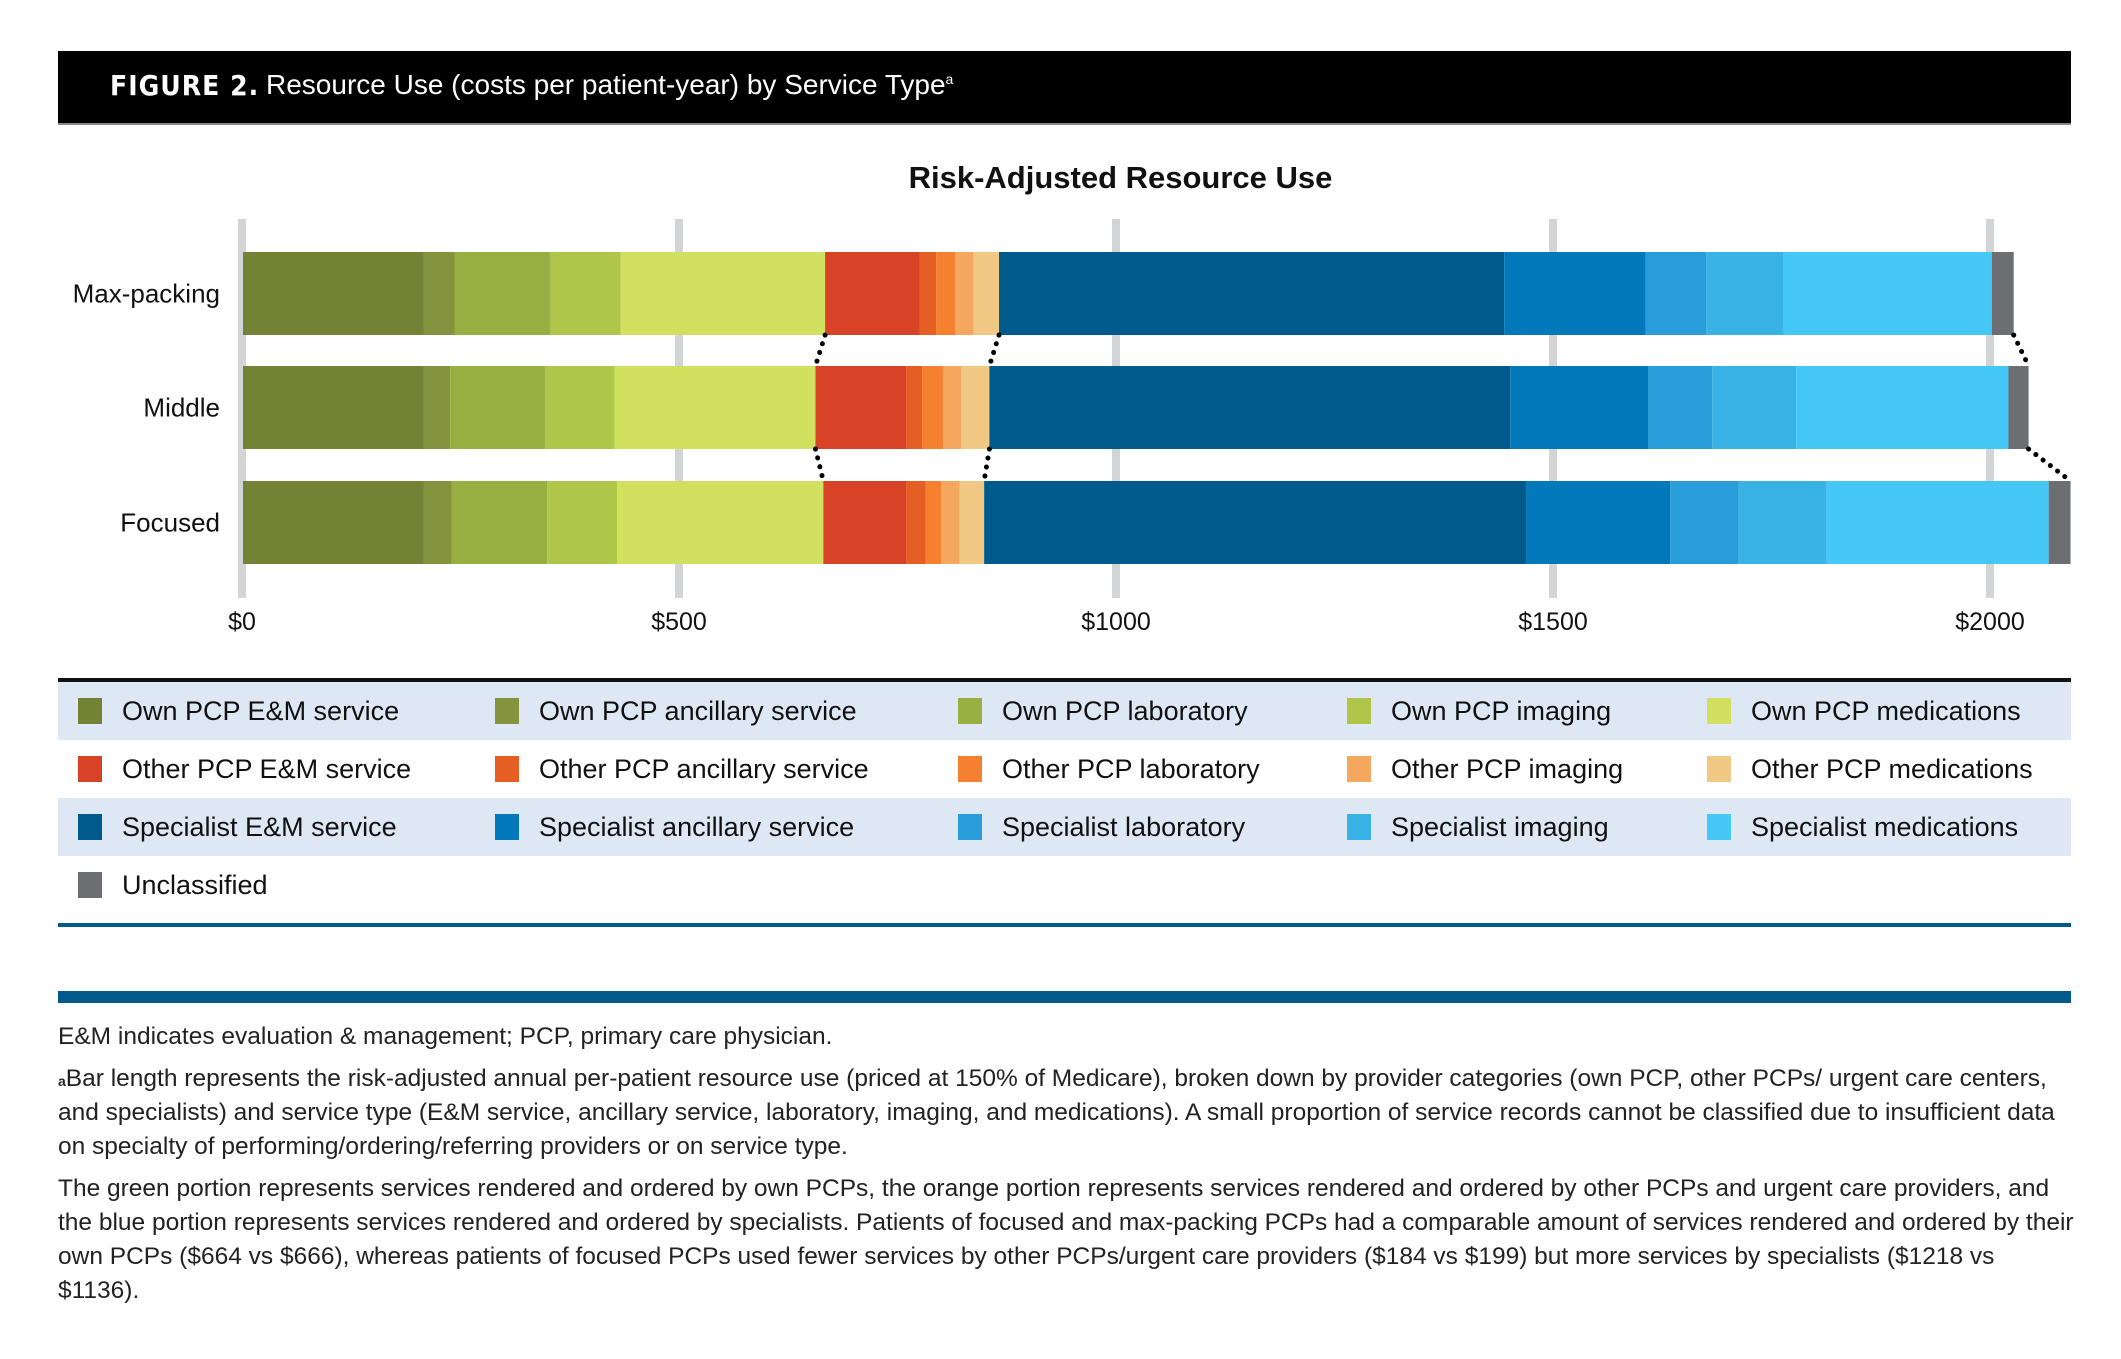 This screenshot has width=2121, height=1359. Describe the element at coordinates (1124, 826) in the screenshot. I see `legend-label: Specialist laboratory` at that location.